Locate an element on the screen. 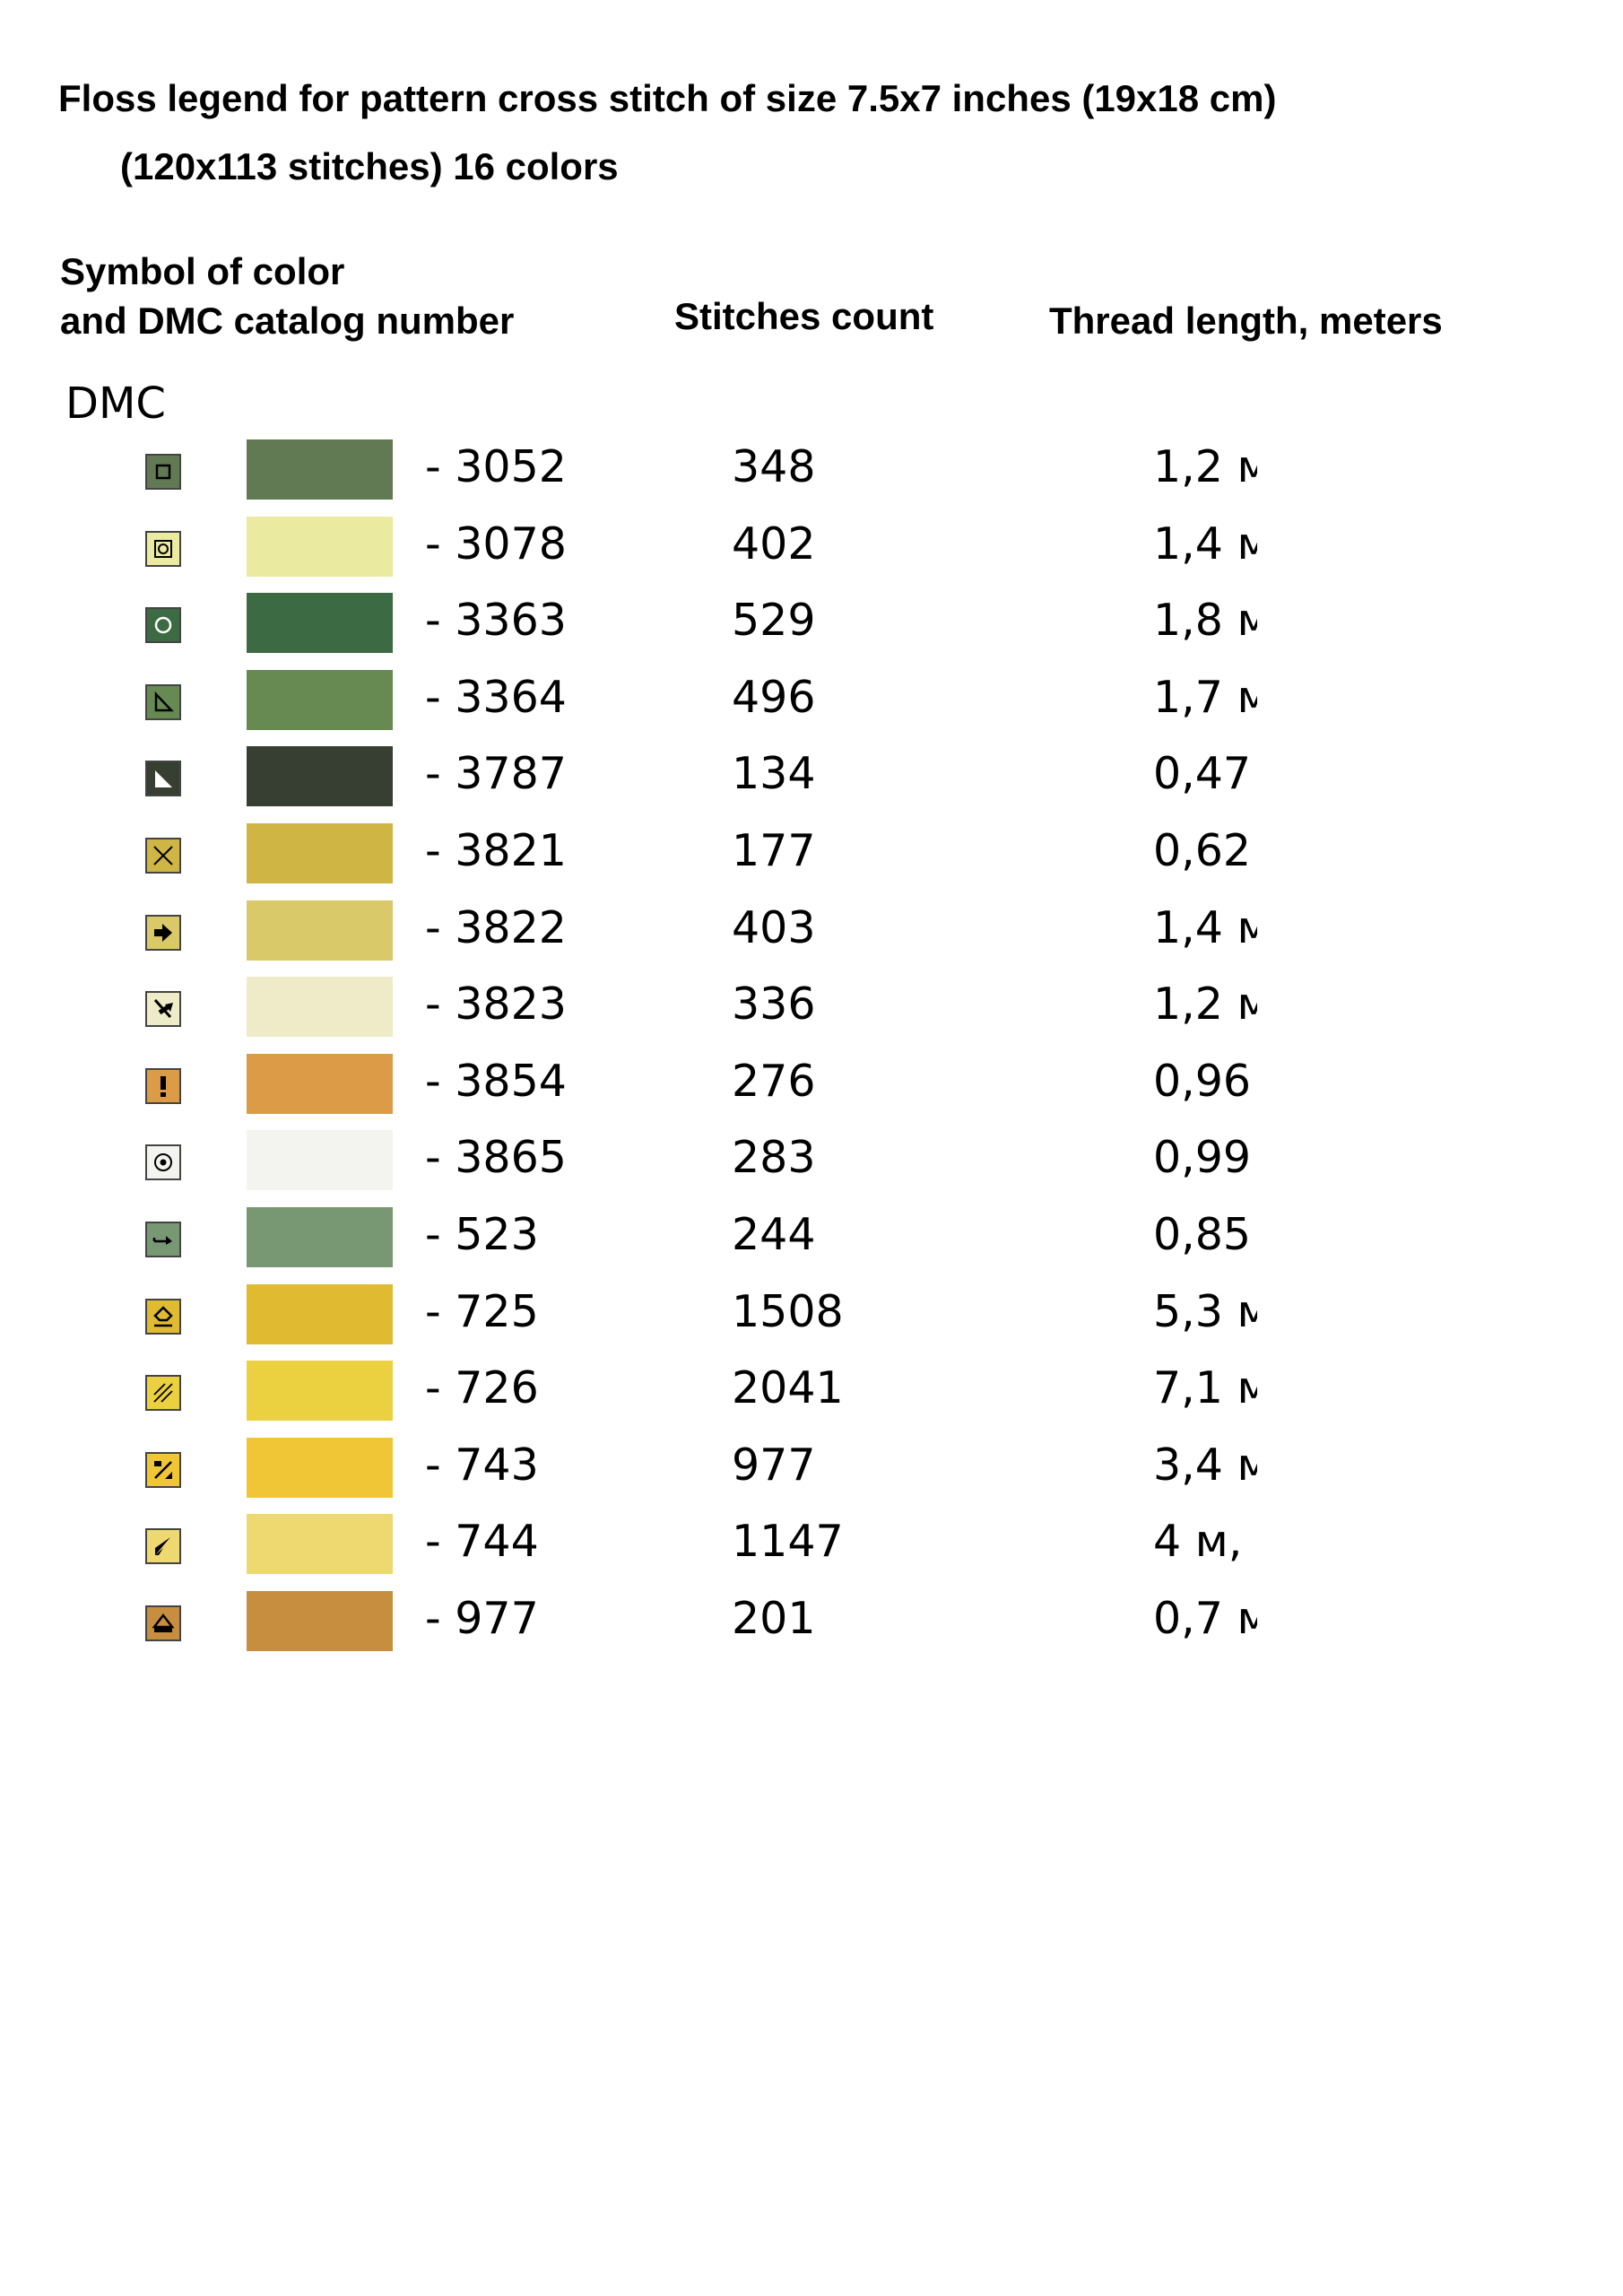  stitch-count: 276 is located at coordinates (774, 1081).